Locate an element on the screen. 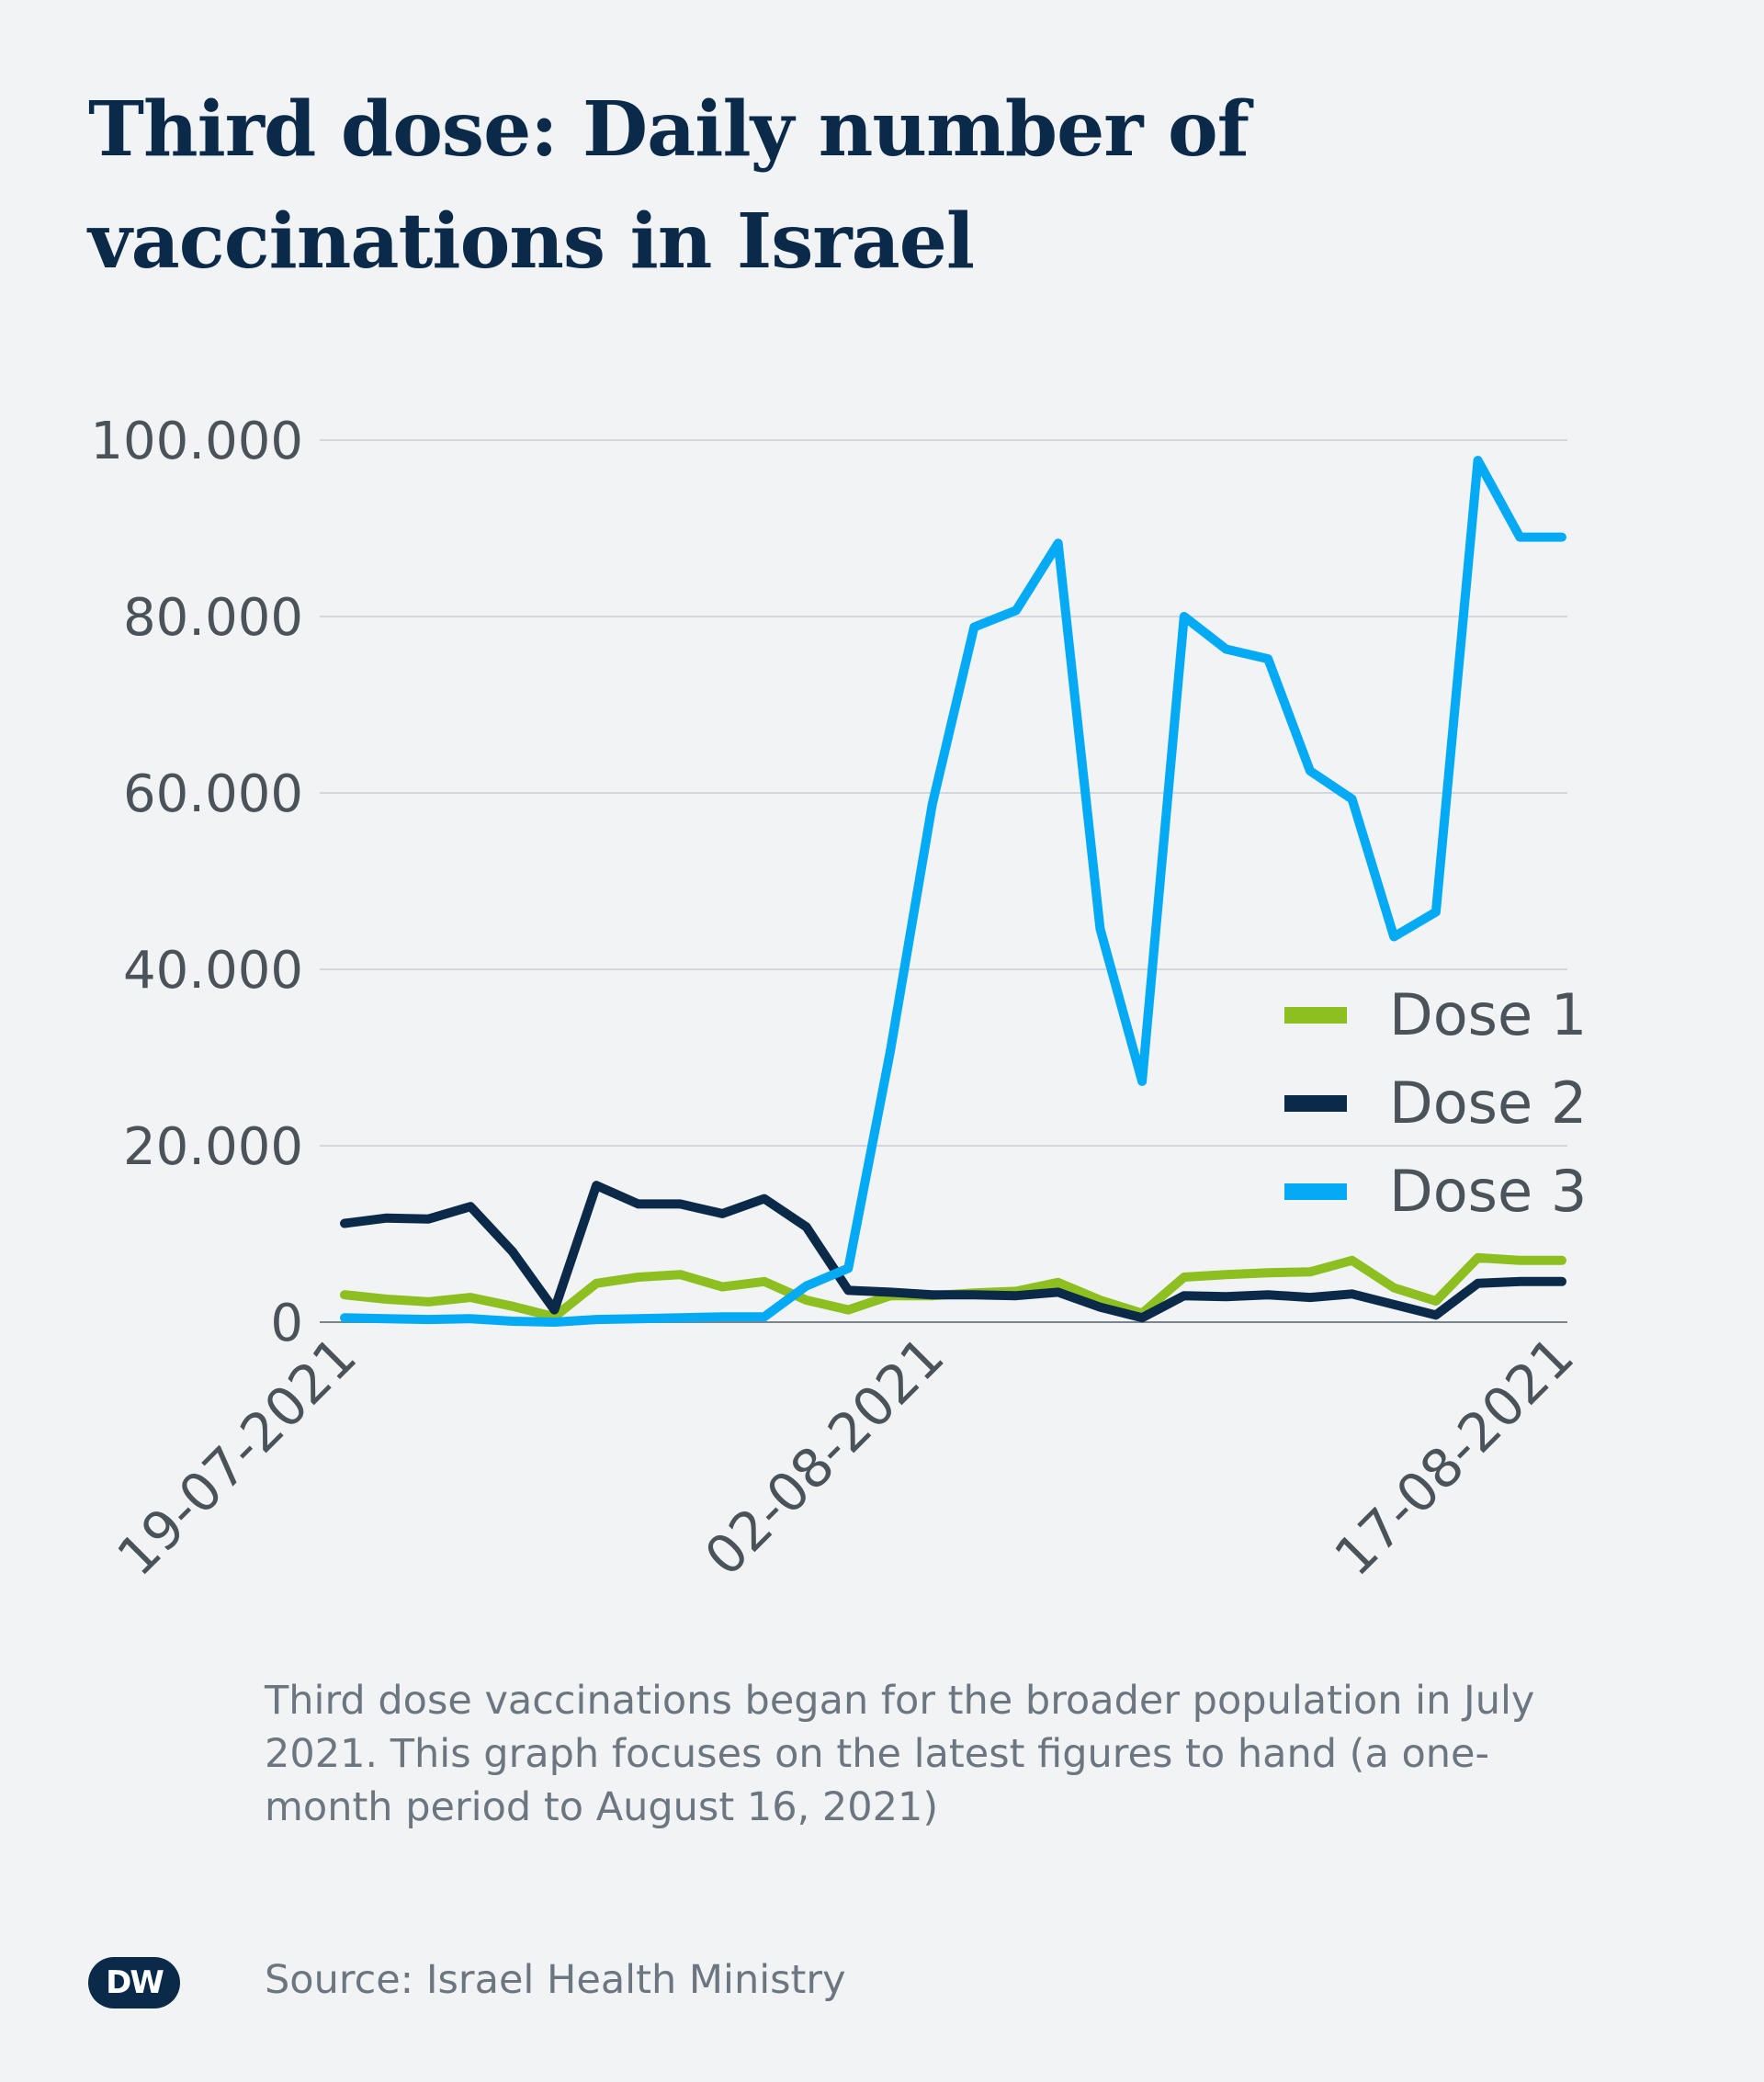  y-tick-label: 40.000 is located at coordinates (213, 971).